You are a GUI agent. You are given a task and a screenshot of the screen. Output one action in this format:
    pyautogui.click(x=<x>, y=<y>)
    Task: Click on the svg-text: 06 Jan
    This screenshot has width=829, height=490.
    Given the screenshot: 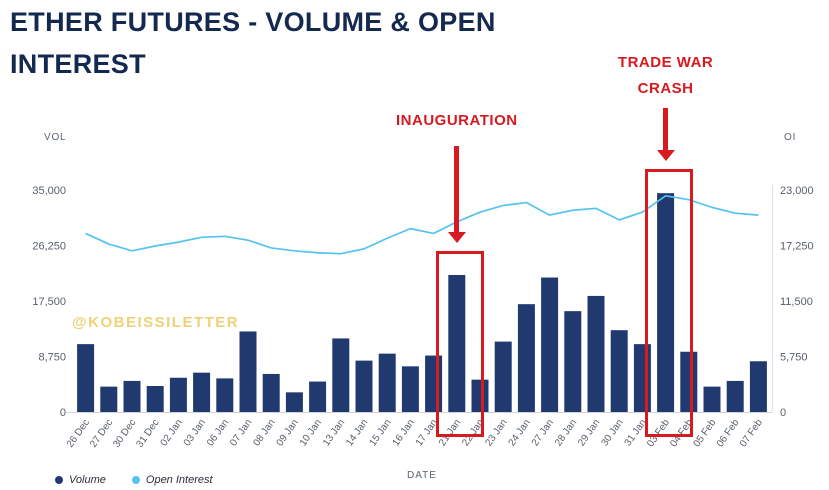 What is the action you would take?
    pyautogui.click(x=218, y=432)
    